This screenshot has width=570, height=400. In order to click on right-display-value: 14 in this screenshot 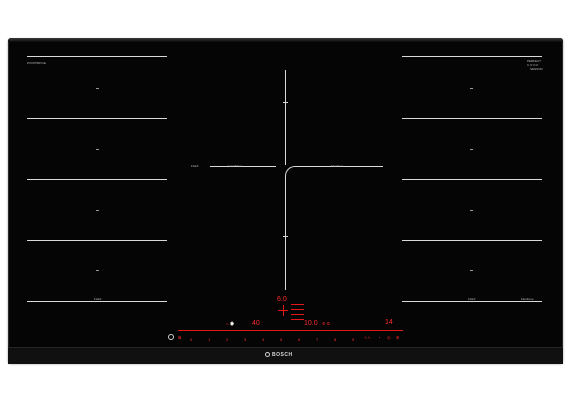, I will do `click(389, 322)`.